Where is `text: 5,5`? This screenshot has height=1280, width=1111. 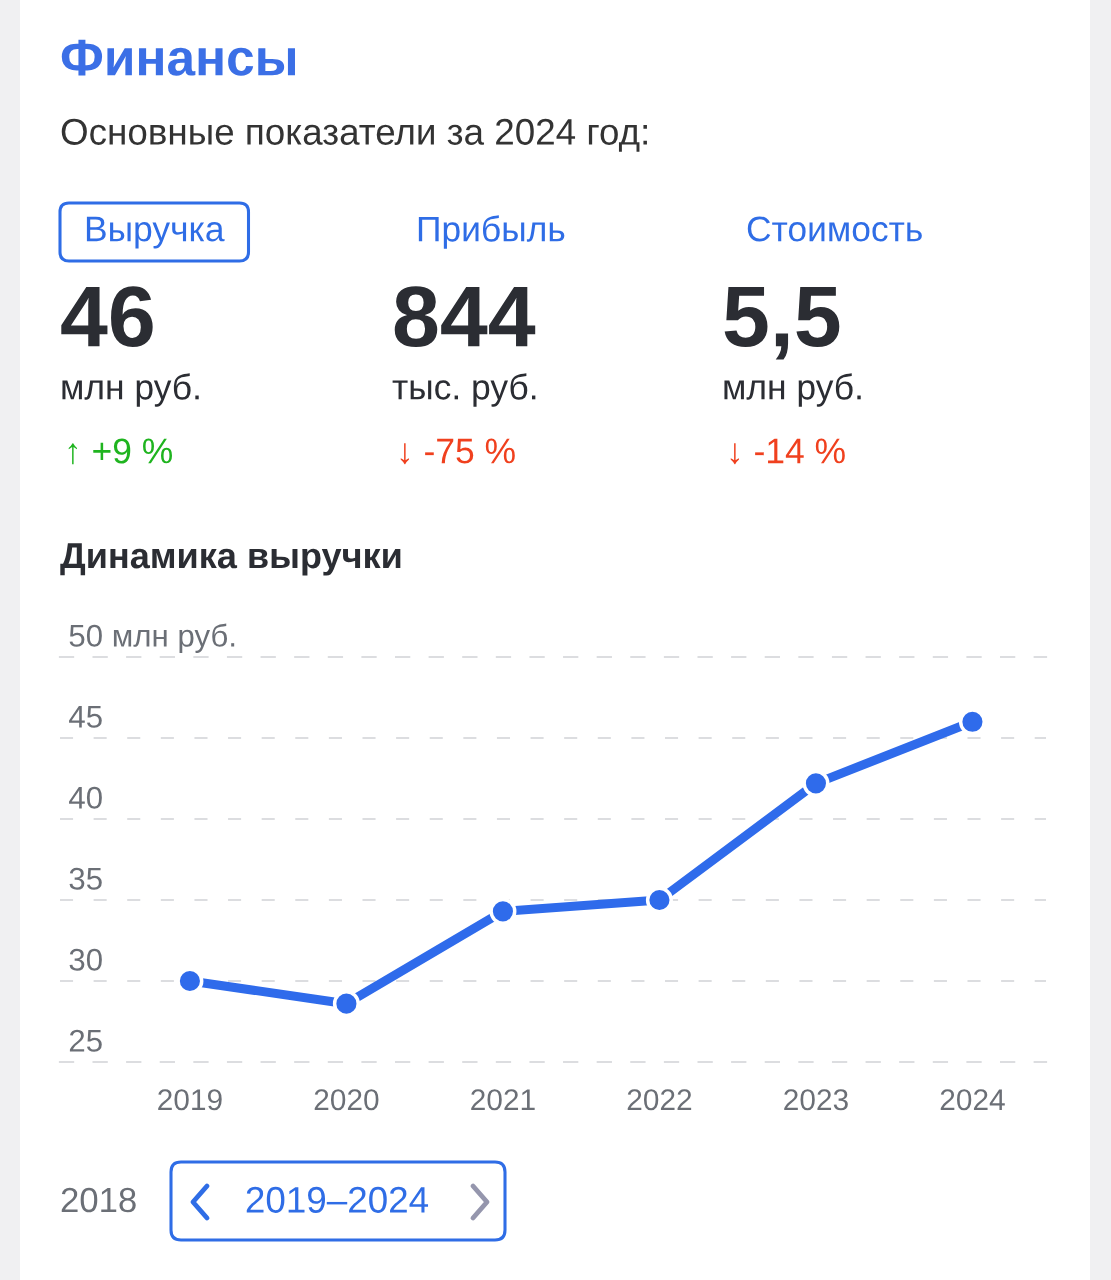 text: 5,5 is located at coordinates (782, 323).